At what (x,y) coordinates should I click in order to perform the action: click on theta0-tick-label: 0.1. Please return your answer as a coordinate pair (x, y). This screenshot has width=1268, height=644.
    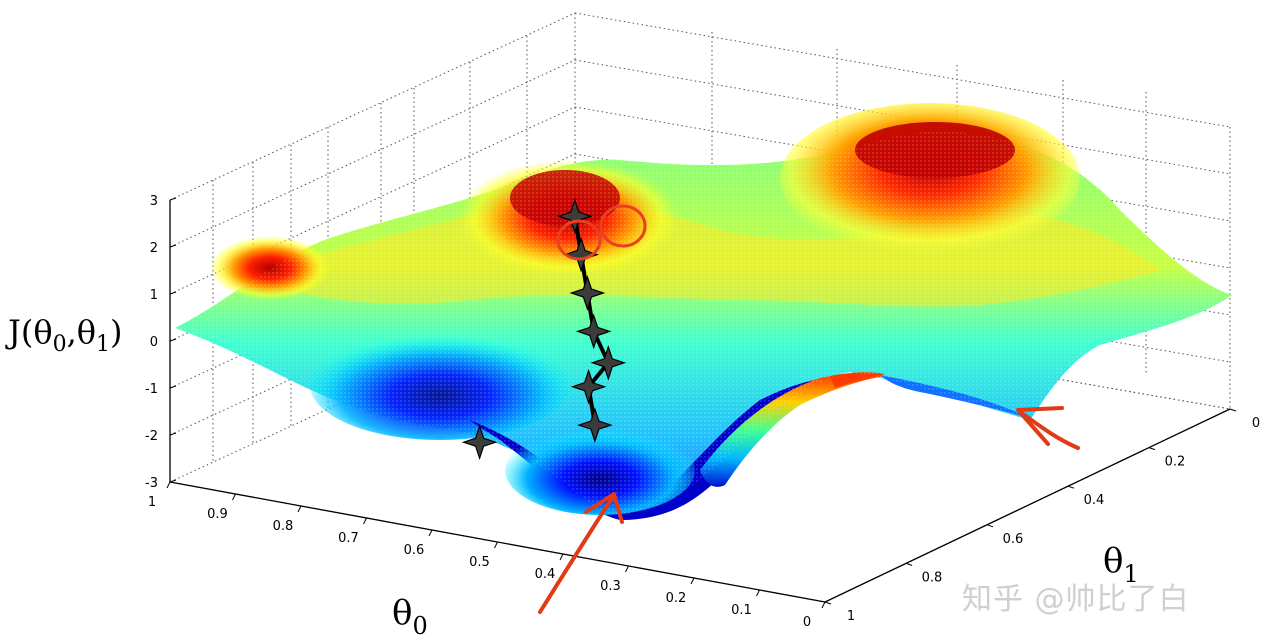
    Looking at the image, I should click on (741, 610).